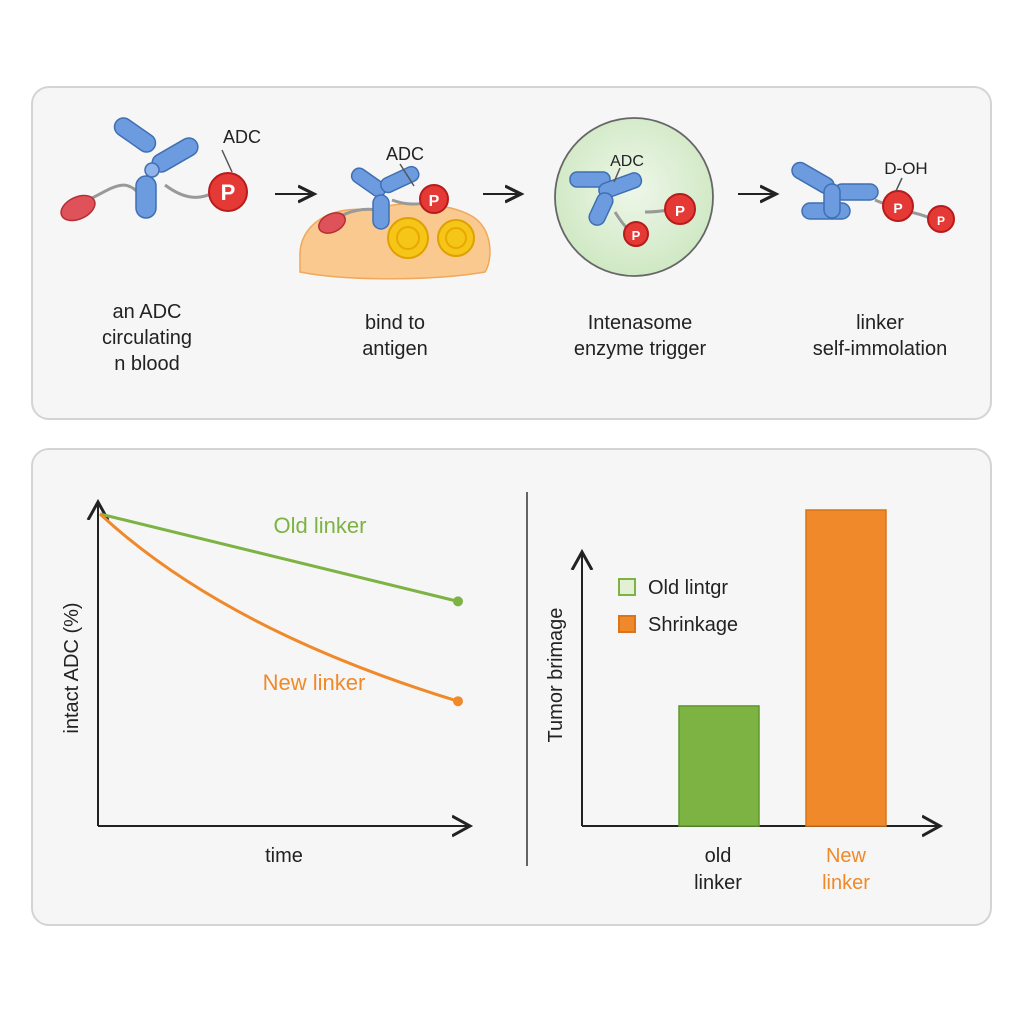 The width and height of the screenshot is (1024, 1024). I want to click on legend-swatch-shrinkage, so click(627, 624).